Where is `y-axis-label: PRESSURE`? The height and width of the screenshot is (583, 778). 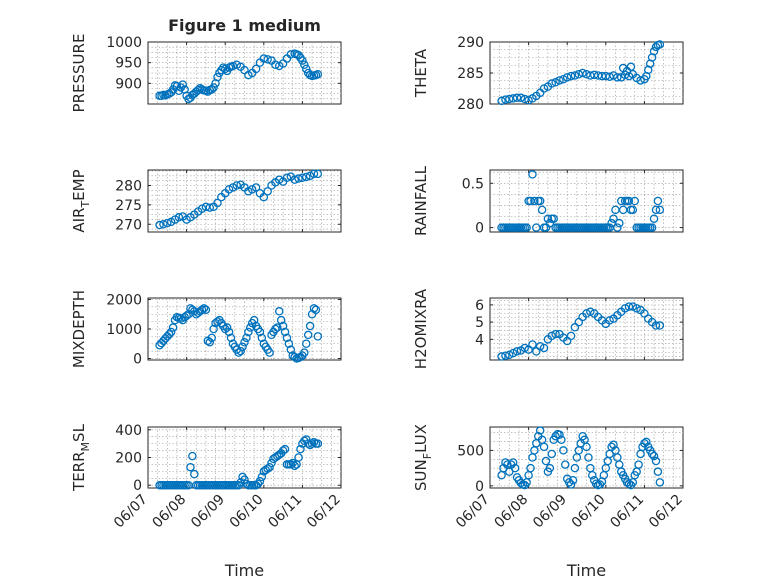 y-axis-label: PRESSURE is located at coordinates (79, 73).